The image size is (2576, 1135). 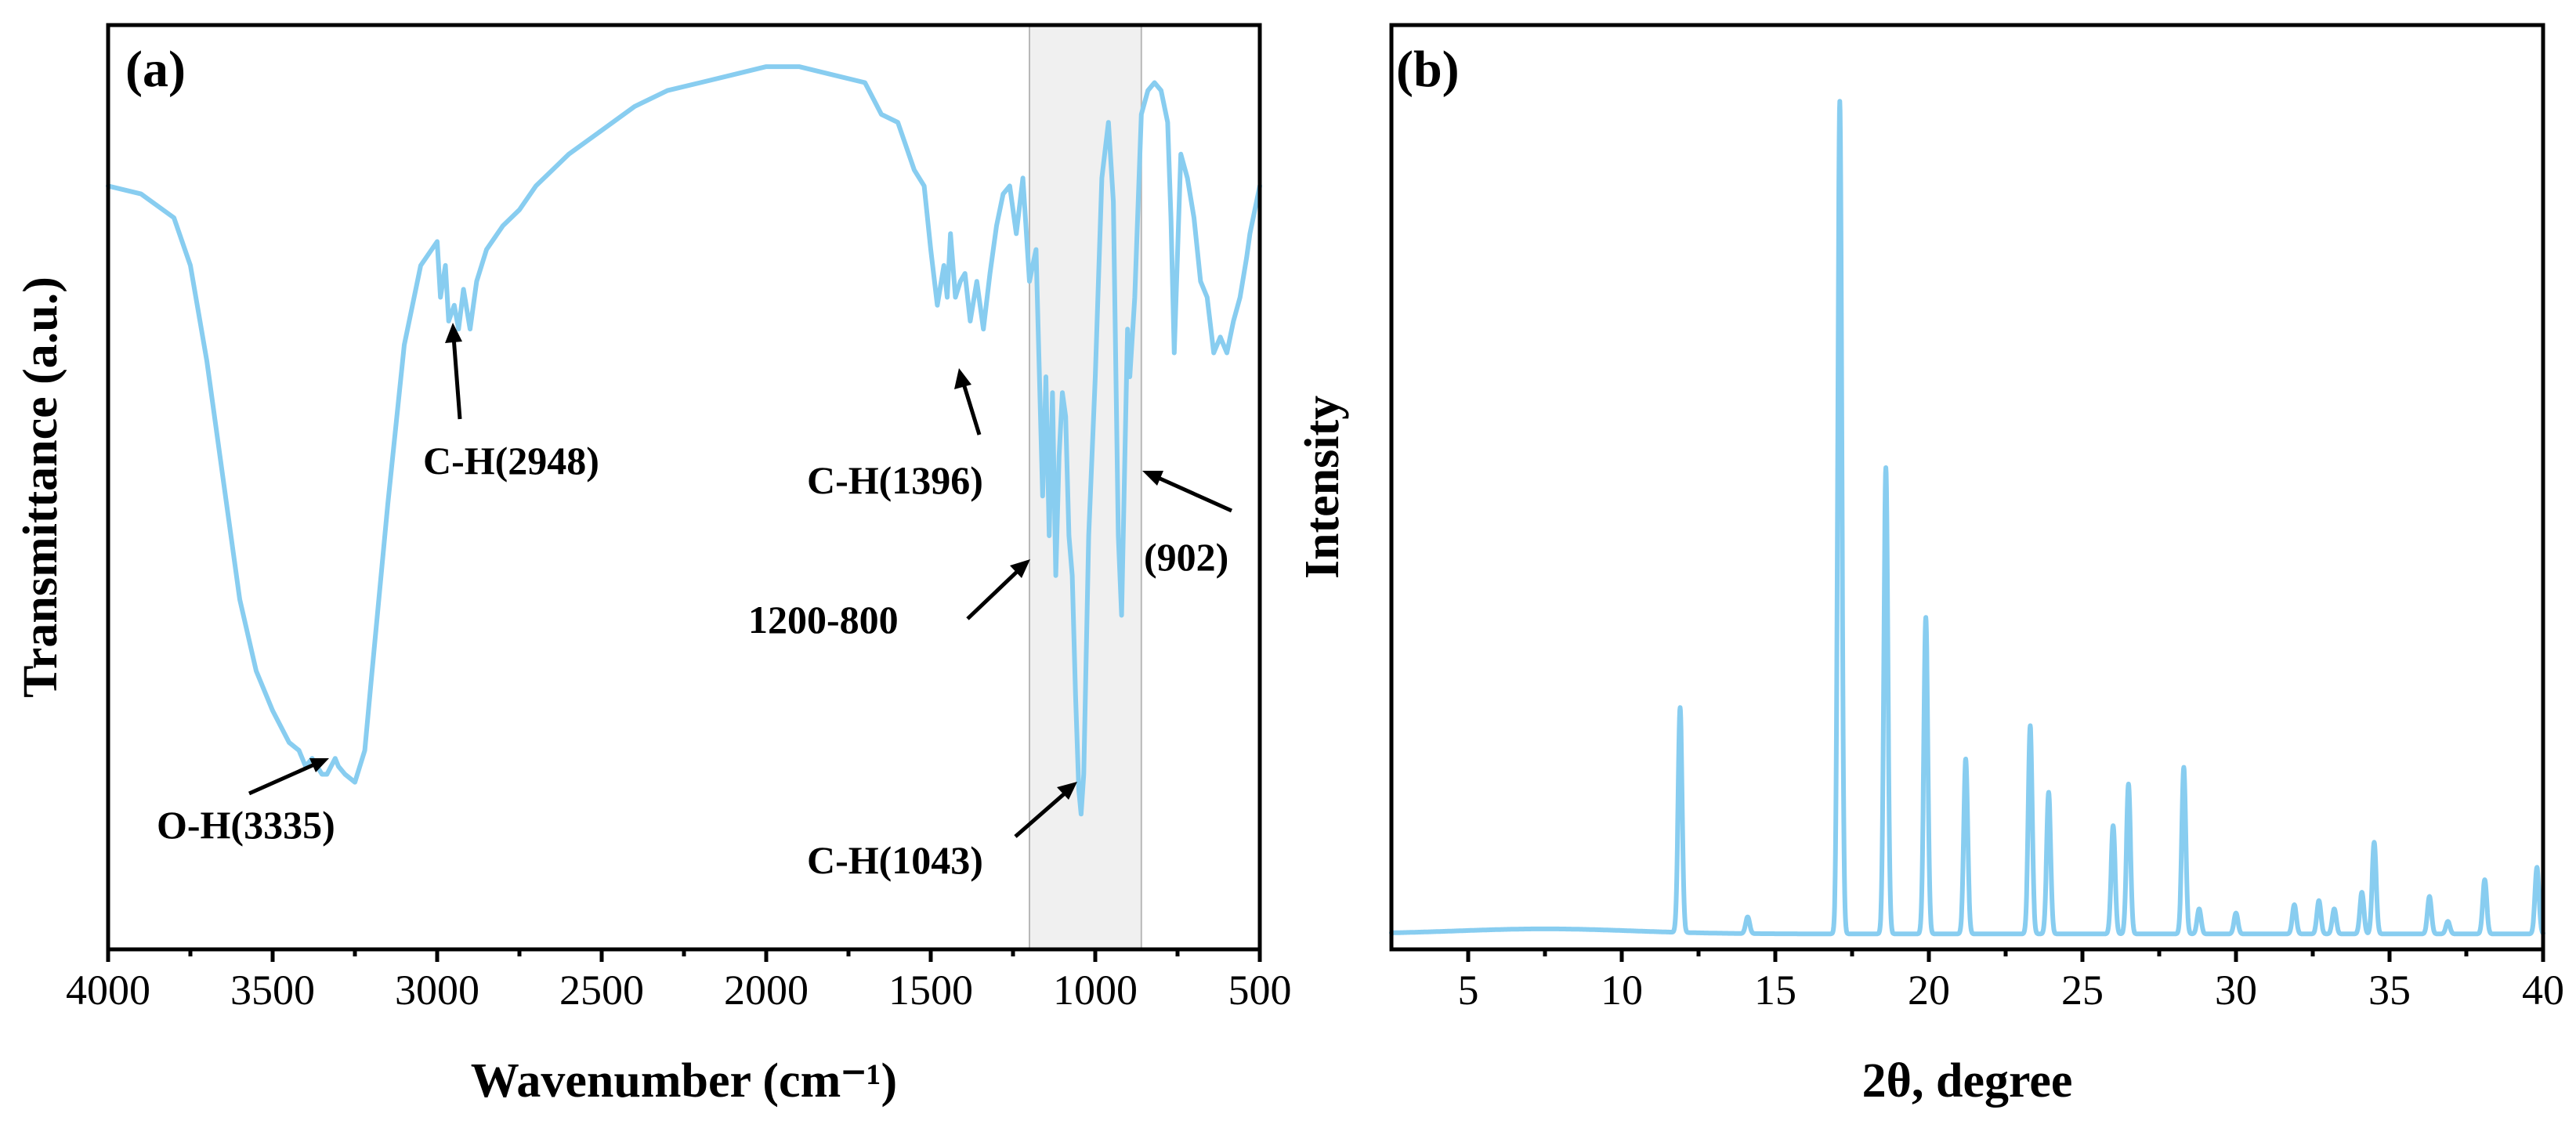 What do you see at coordinates (993, 594) in the screenshot?
I see `arrow-range` at bounding box center [993, 594].